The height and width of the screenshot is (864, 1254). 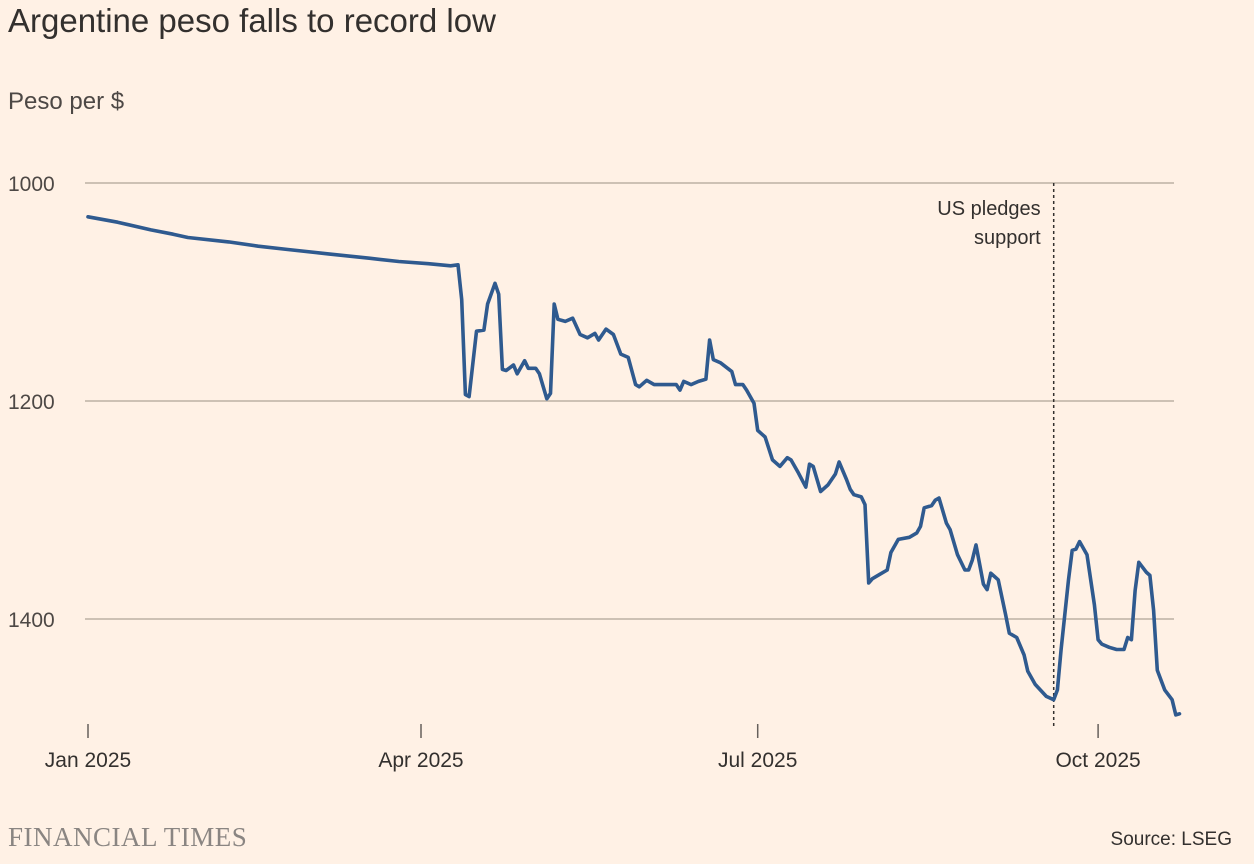 I want to click on y-axis-label: Peso per $, so click(x=66, y=101).